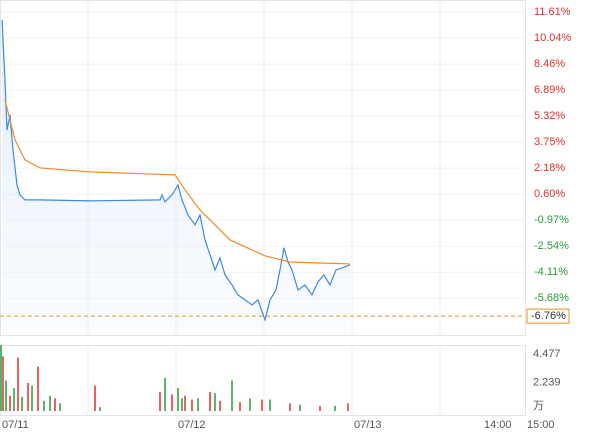  Describe the element at coordinates (538, 406) in the screenshot. I see `volume-unit: 万` at that location.